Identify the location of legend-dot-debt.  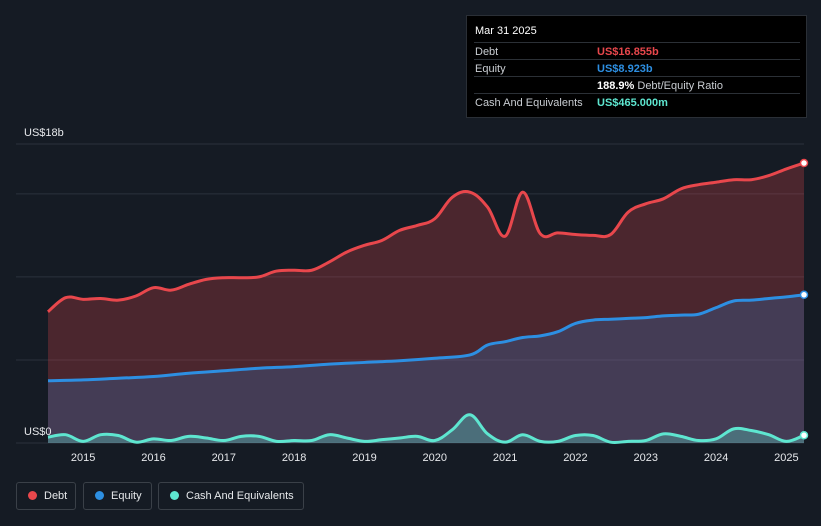
(32, 495).